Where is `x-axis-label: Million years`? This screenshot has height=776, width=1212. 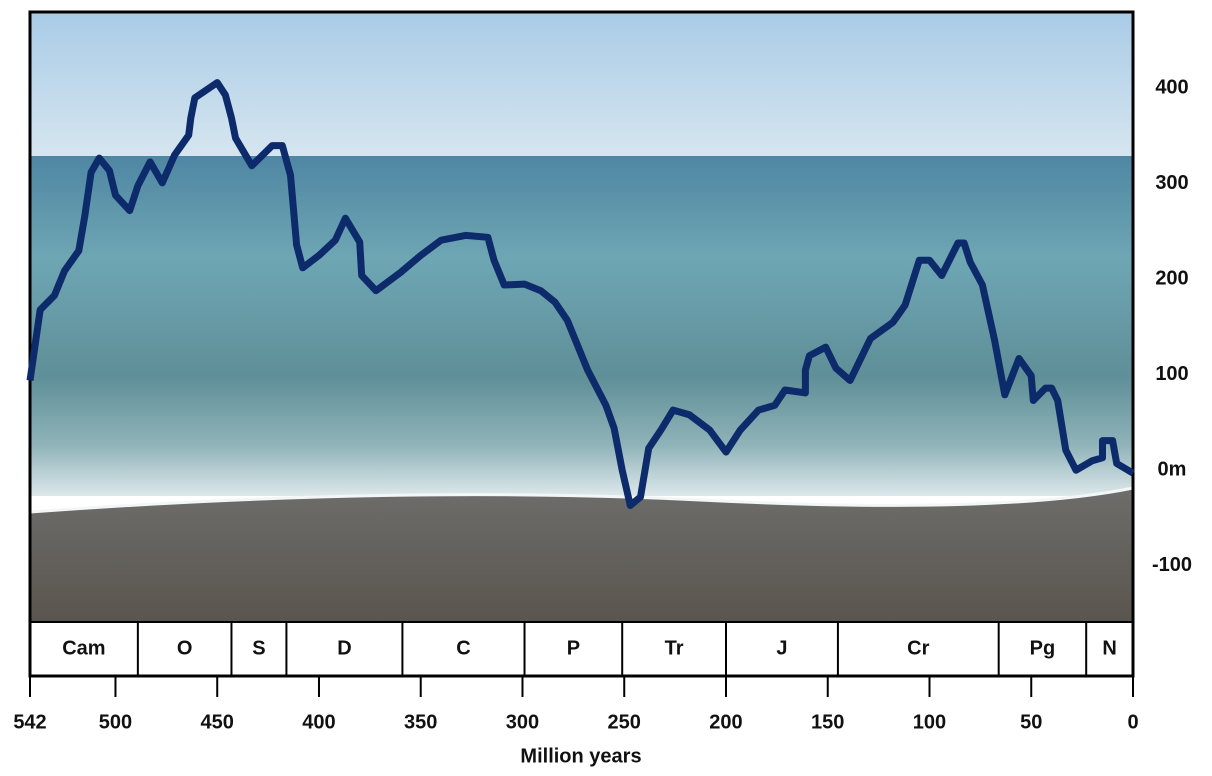 x-axis-label: Million years is located at coordinates (580, 756).